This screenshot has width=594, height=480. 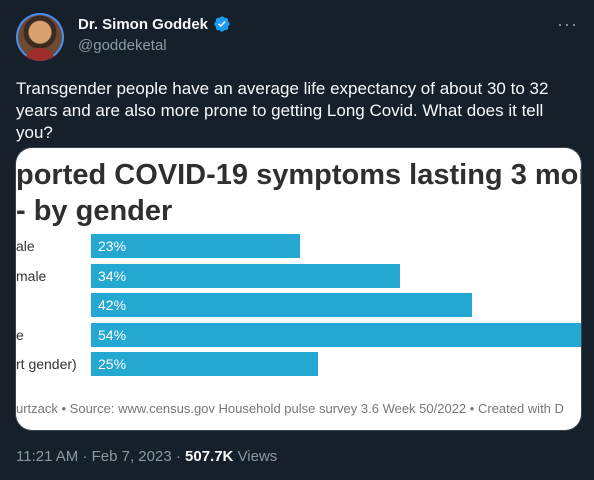 What do you see at coordinates (31, 275) in the screenshot?
I see `bar-category-label: male` at bounding box center [31, 275].